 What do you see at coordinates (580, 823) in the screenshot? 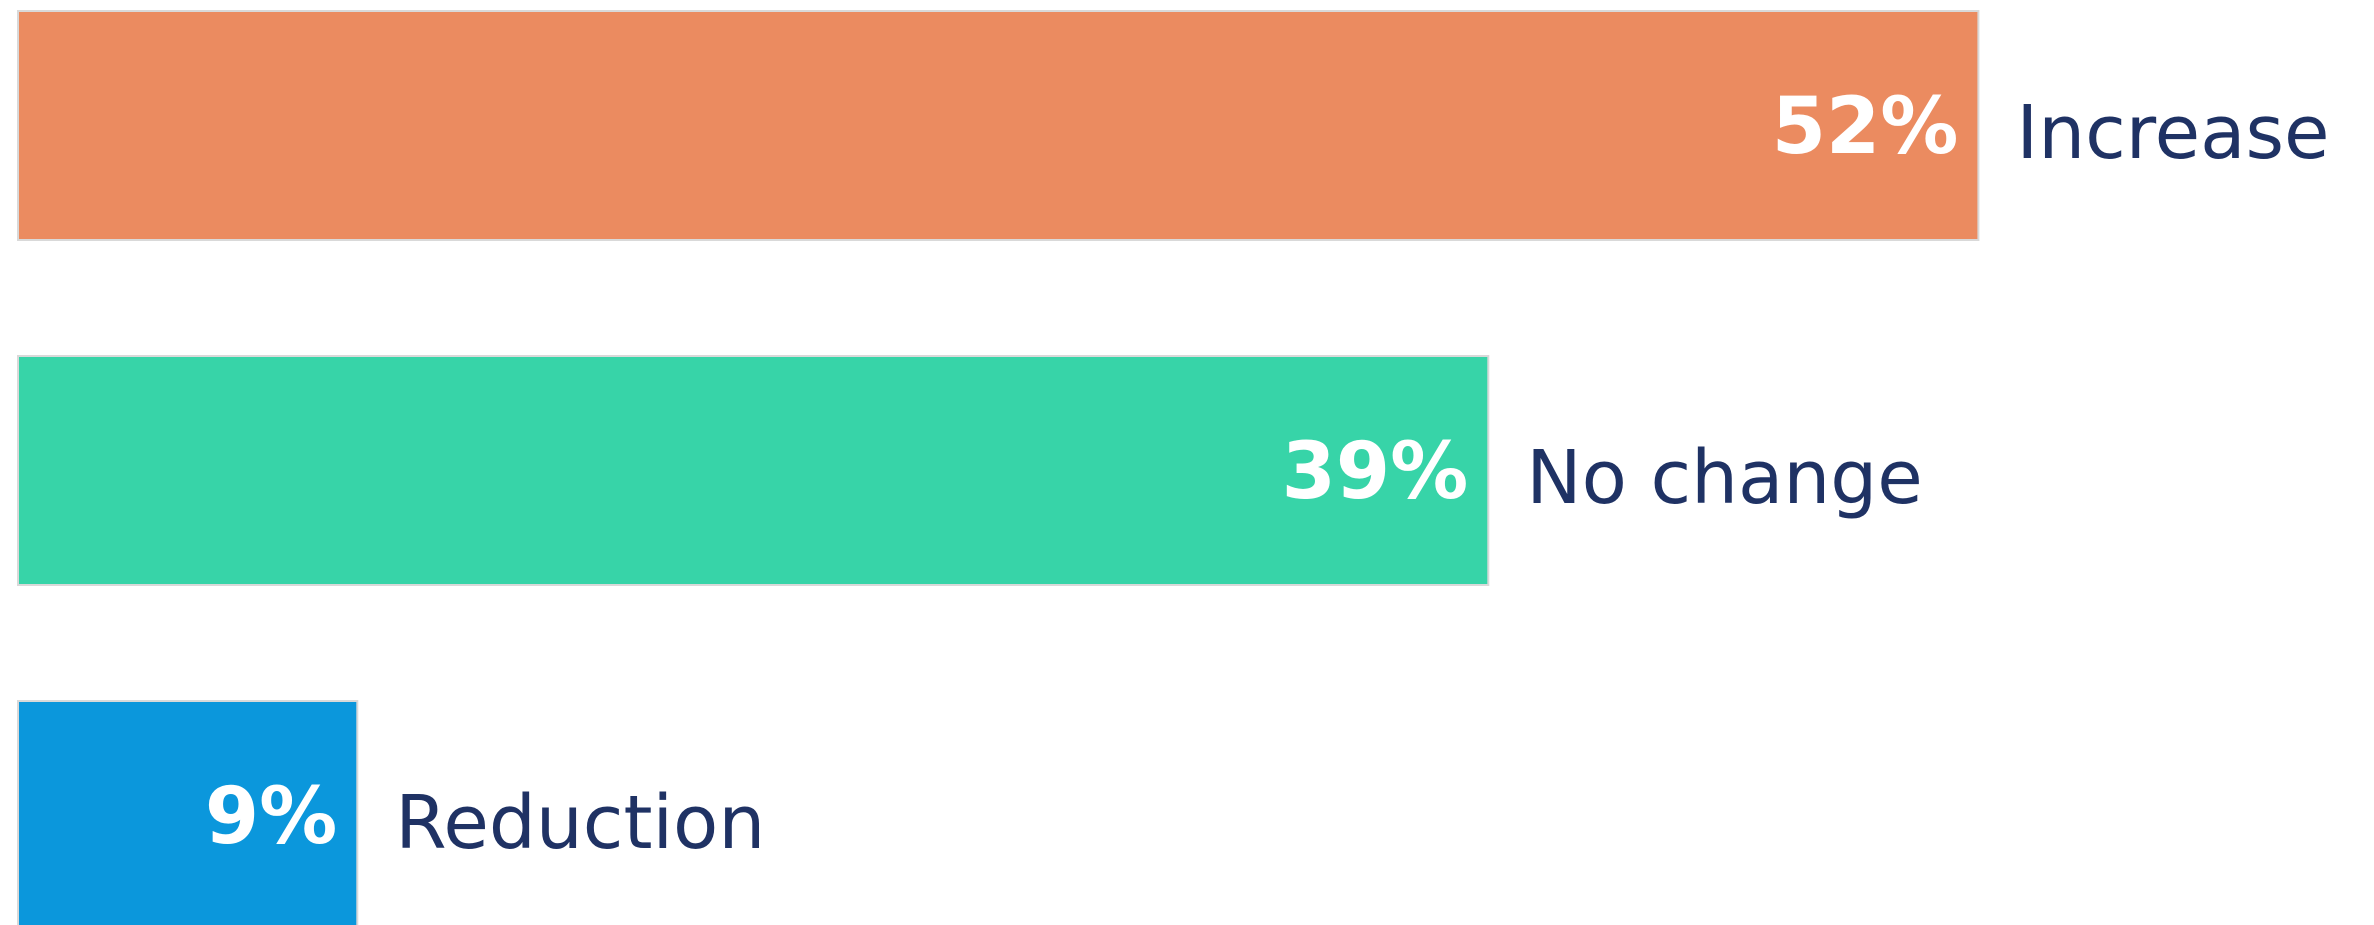
I see `category-label: Reduction` at bounding box center [580, 823].